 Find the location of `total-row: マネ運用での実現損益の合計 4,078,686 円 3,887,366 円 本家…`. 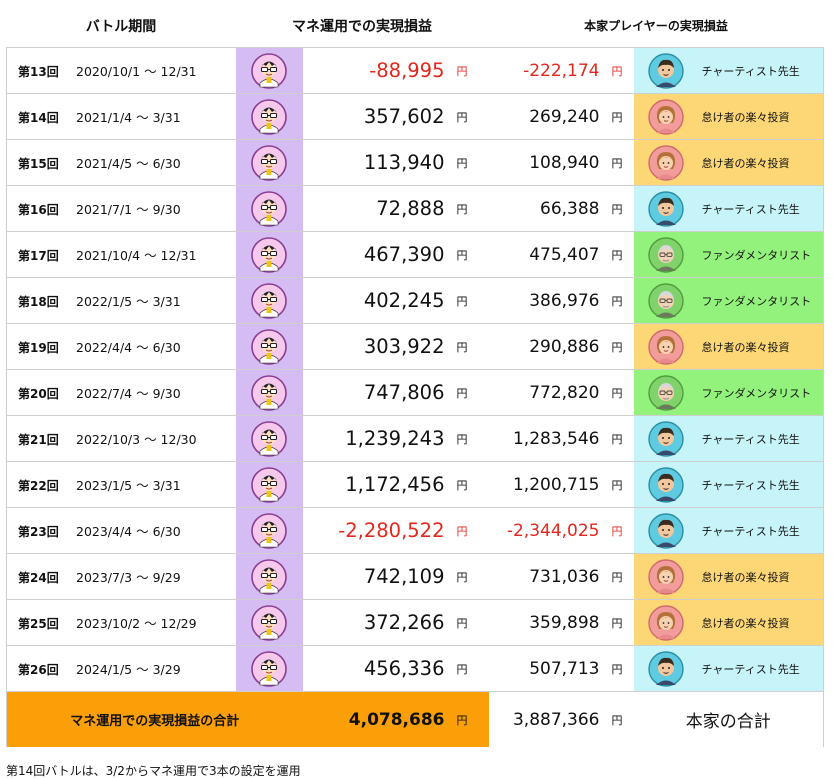

total-row: マネ運用での実現損益の合計 4,078,686 円 3,887,366 円 本家… is located at coordinates (415, 719).